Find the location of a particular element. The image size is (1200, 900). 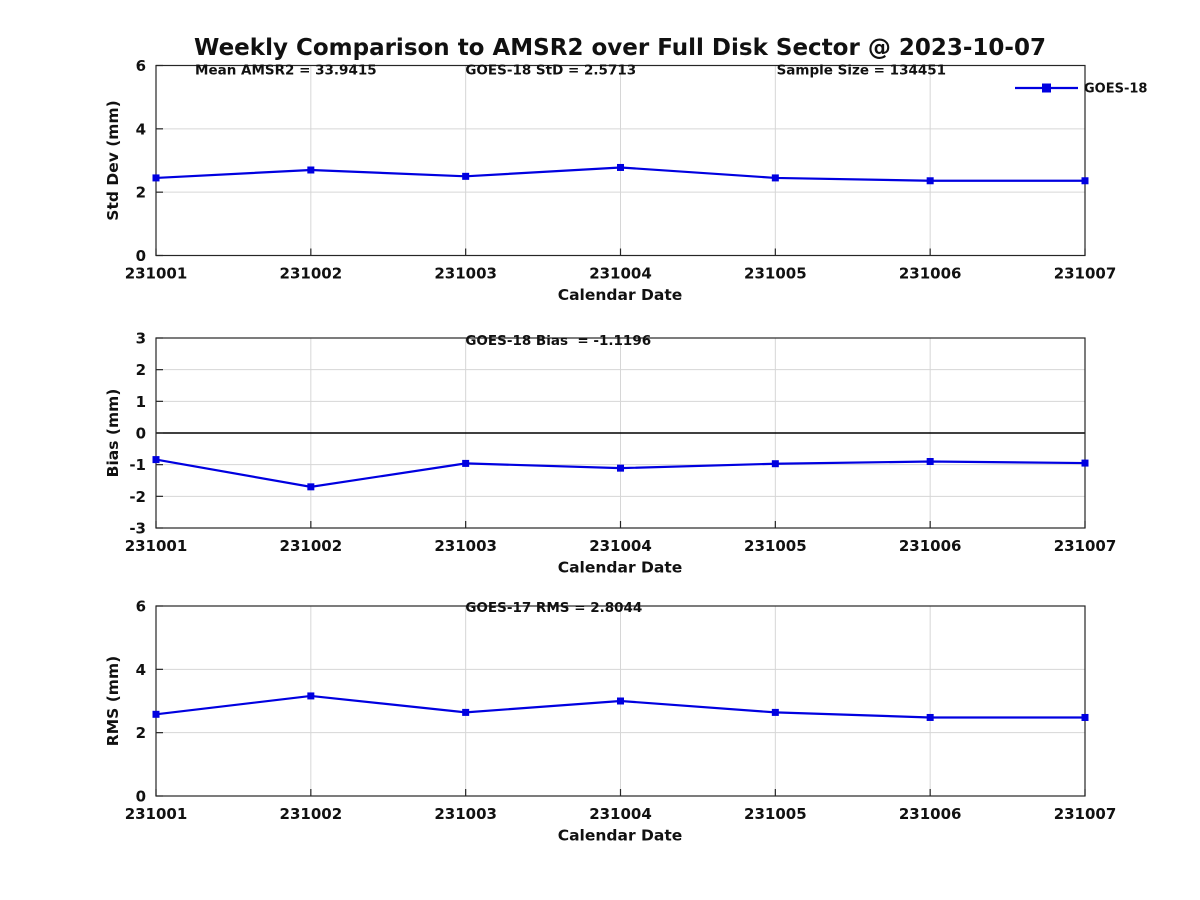

xaxis-label-rms: Calendar Date is located at coordinates (620, 836).